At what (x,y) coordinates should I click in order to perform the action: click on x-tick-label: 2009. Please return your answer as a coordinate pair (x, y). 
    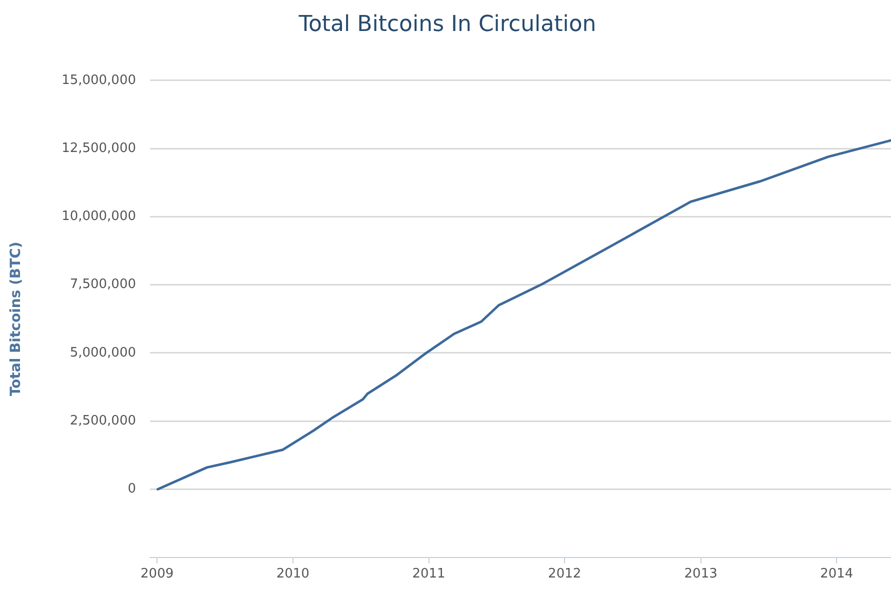
    Looking at the image, I should click on (157, 574).